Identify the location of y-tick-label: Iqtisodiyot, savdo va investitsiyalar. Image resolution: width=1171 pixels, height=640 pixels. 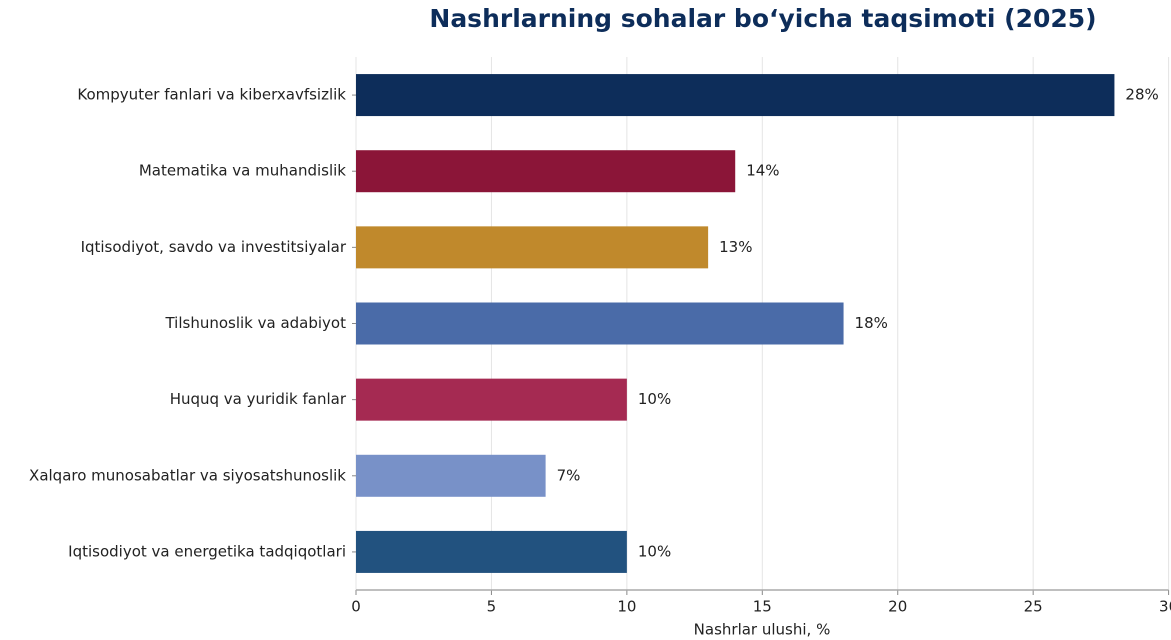
(214, 247).